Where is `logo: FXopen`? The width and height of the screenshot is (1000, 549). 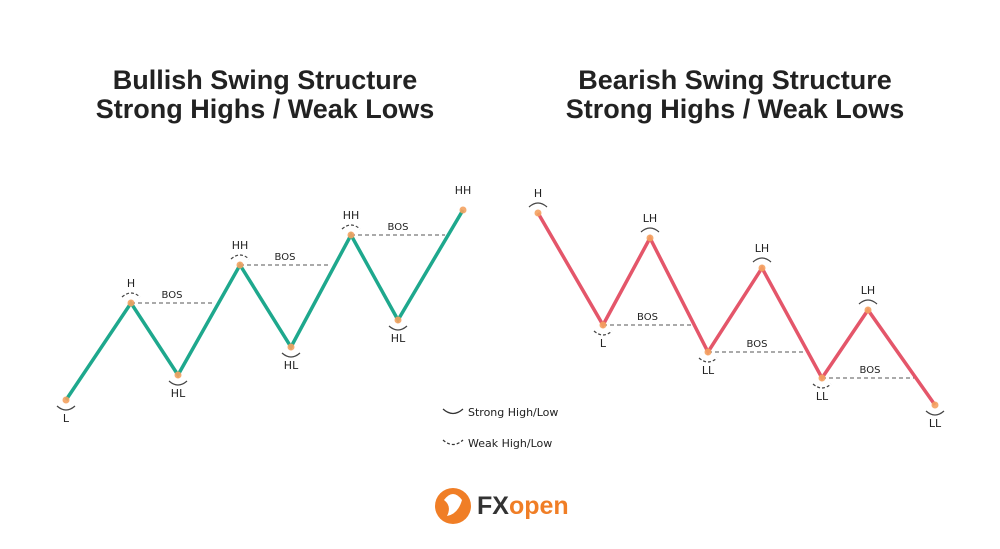
logo: FXopen is located at coordinates (502, 506).